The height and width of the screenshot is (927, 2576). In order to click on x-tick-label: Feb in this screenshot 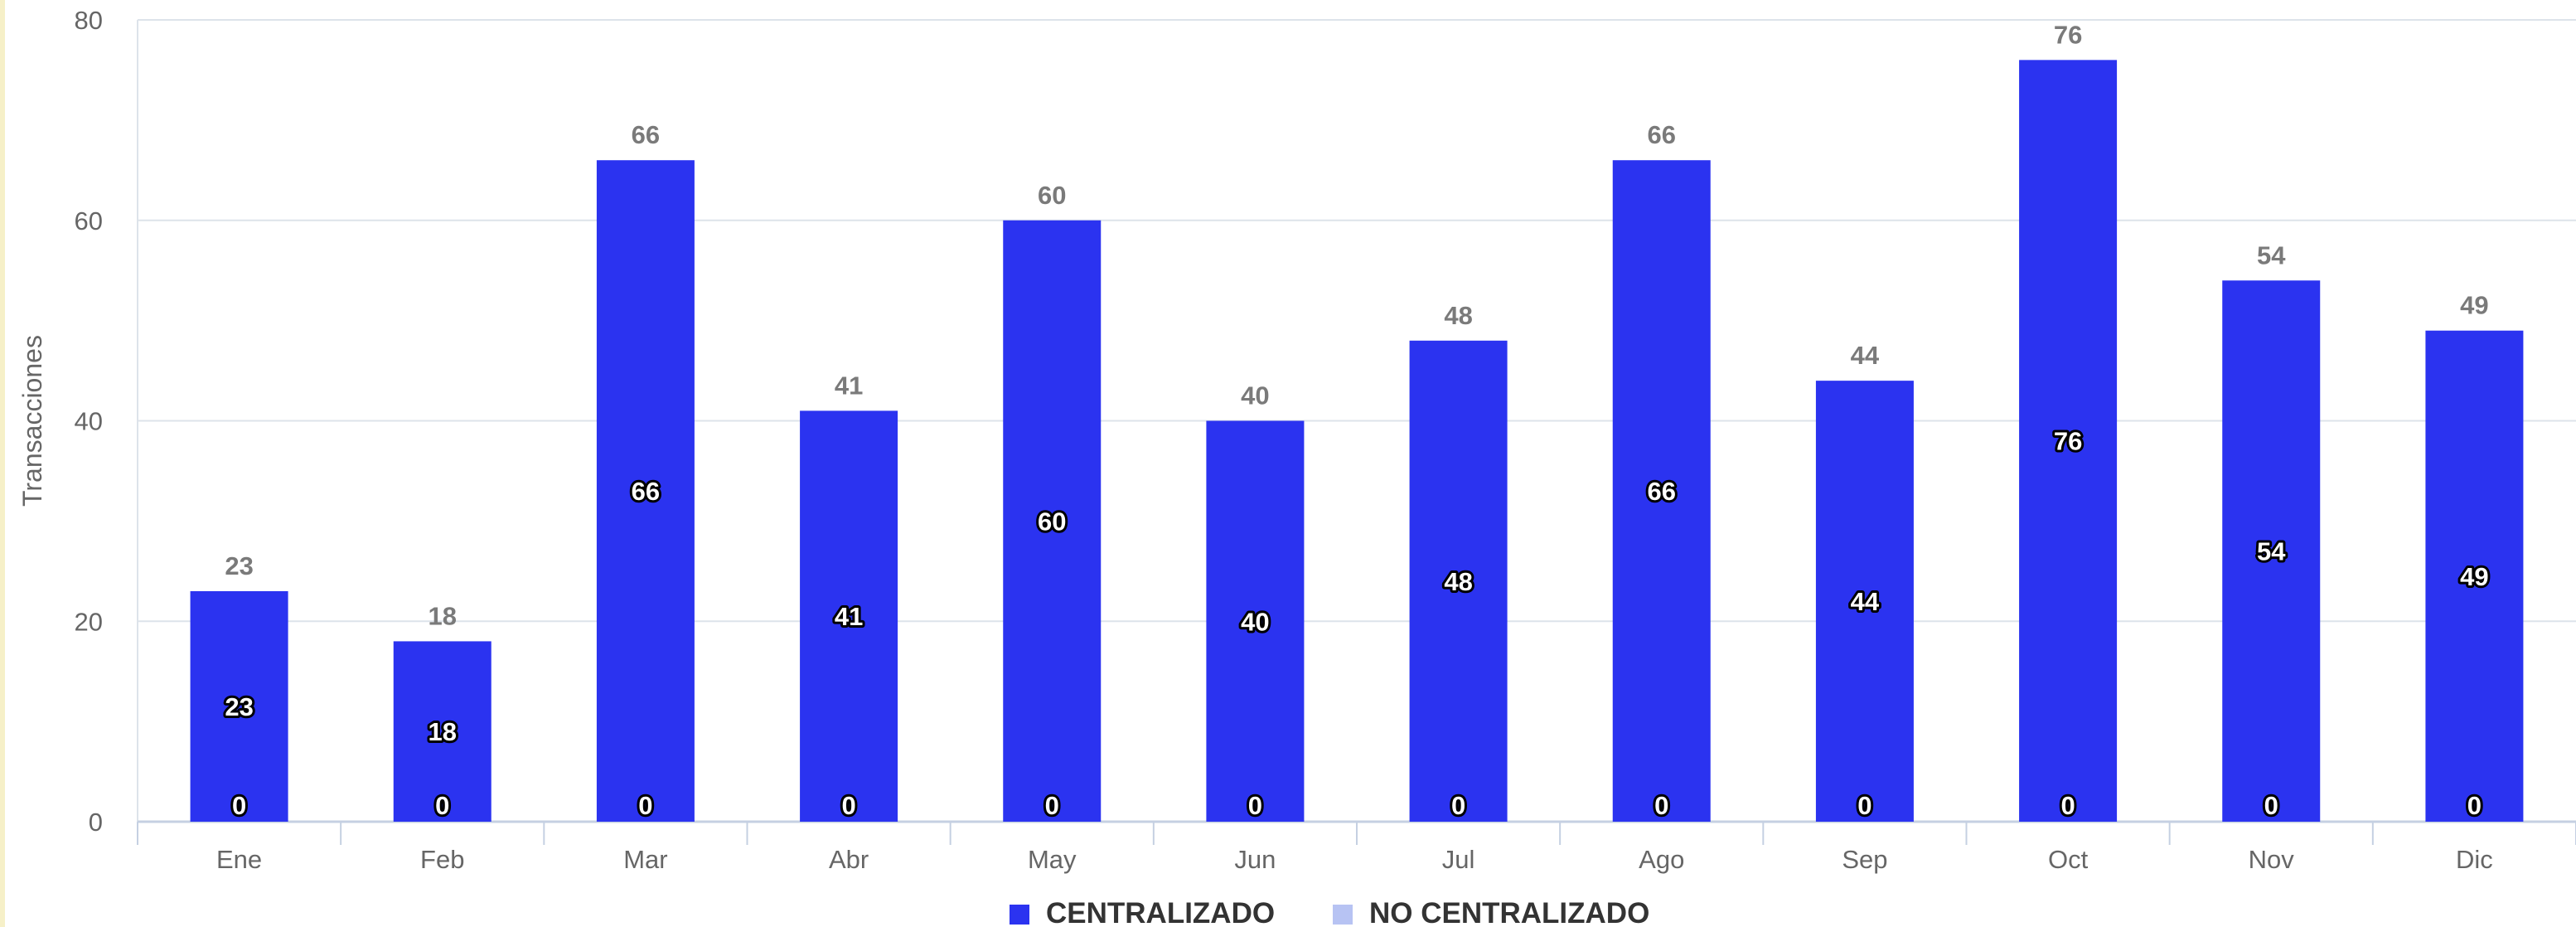, I will do `click(442, 859)`.